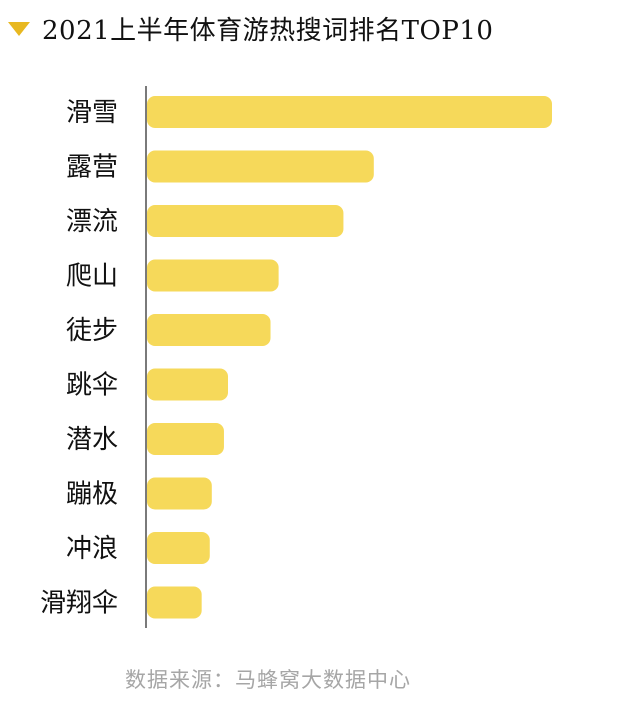  Describe the element at coordinates (268, 680) in the screenshot. I see `source-note: 数据来源：马蜂窝大数据中心` at that location.